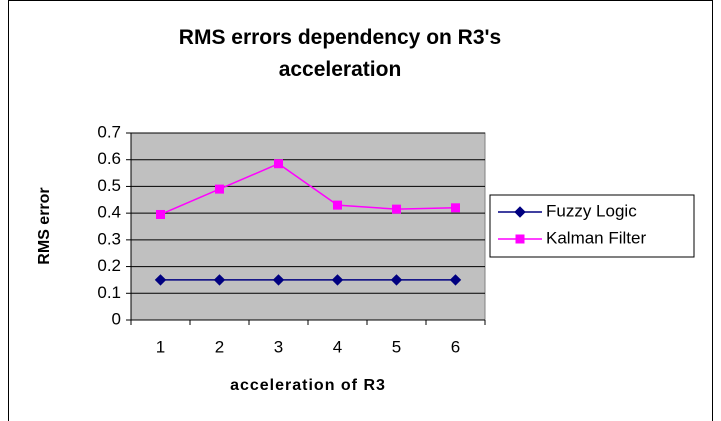 The height and width of the screenshot is (421, 721). I want to click on x-tick-label: 1, so click(160, 346).